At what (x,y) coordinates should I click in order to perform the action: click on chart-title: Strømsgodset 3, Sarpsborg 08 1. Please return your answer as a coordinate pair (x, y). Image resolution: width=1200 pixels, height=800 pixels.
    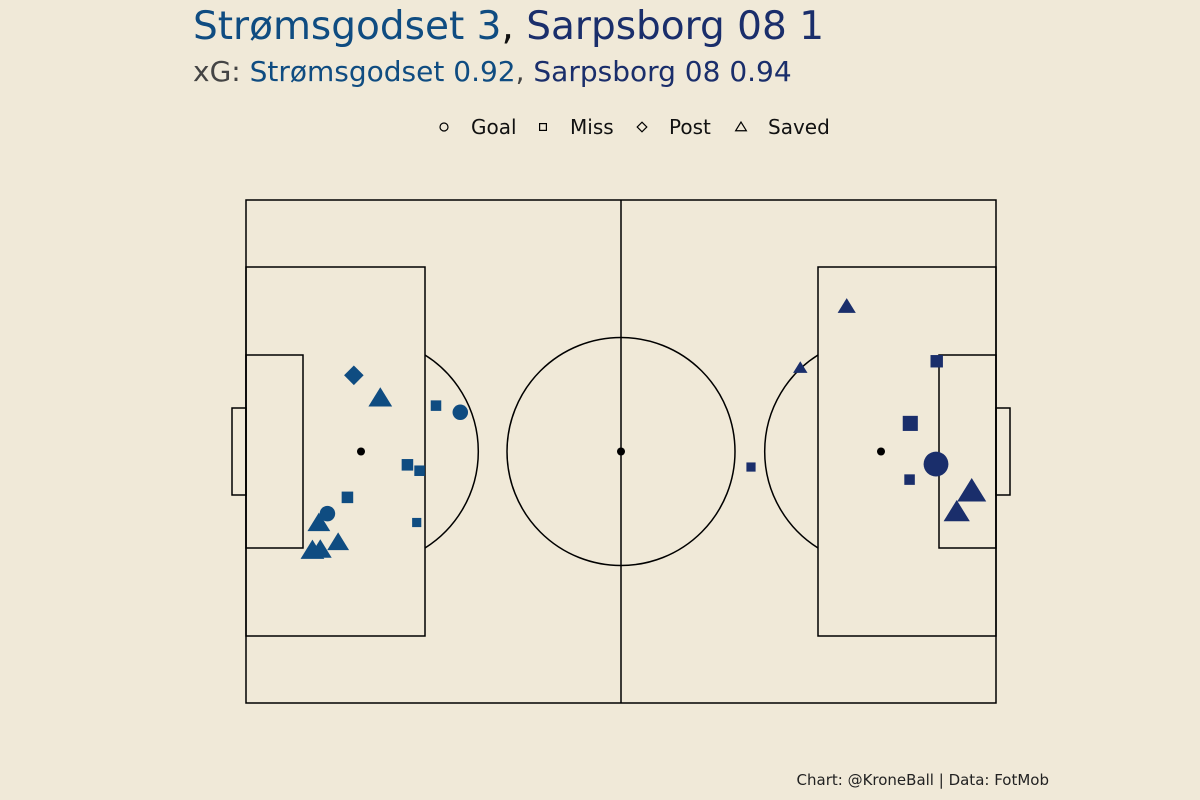
    Looking at the image, I should click on (508, 27).